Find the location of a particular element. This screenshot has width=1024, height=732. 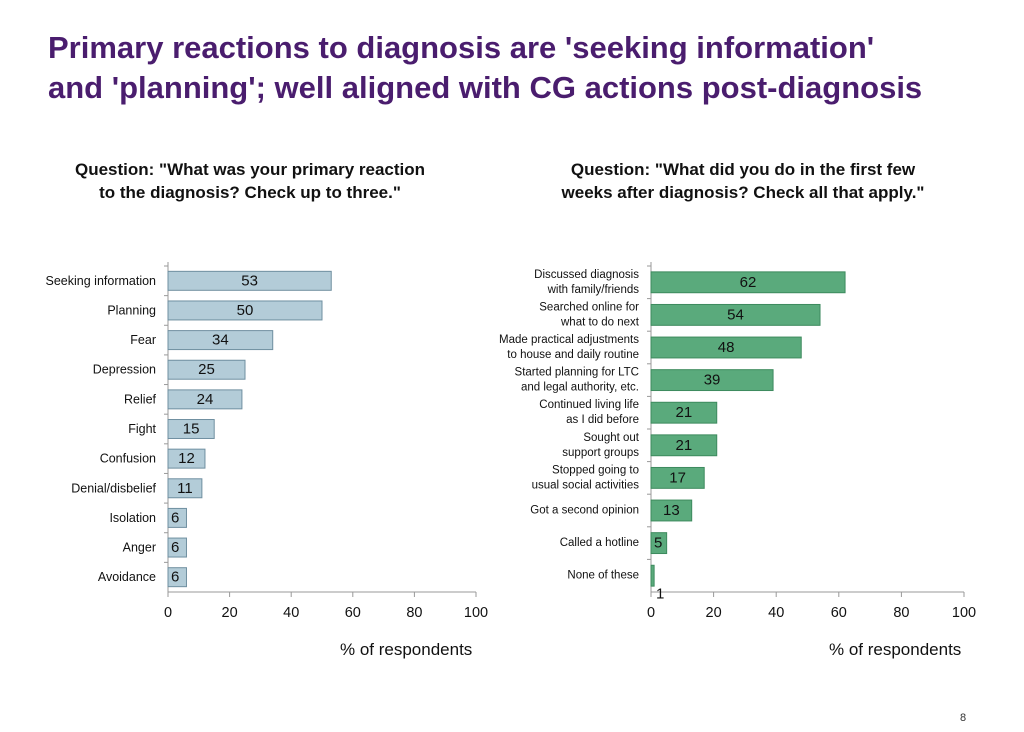

right-value-label: 17 is located at coordinates (677, 477).